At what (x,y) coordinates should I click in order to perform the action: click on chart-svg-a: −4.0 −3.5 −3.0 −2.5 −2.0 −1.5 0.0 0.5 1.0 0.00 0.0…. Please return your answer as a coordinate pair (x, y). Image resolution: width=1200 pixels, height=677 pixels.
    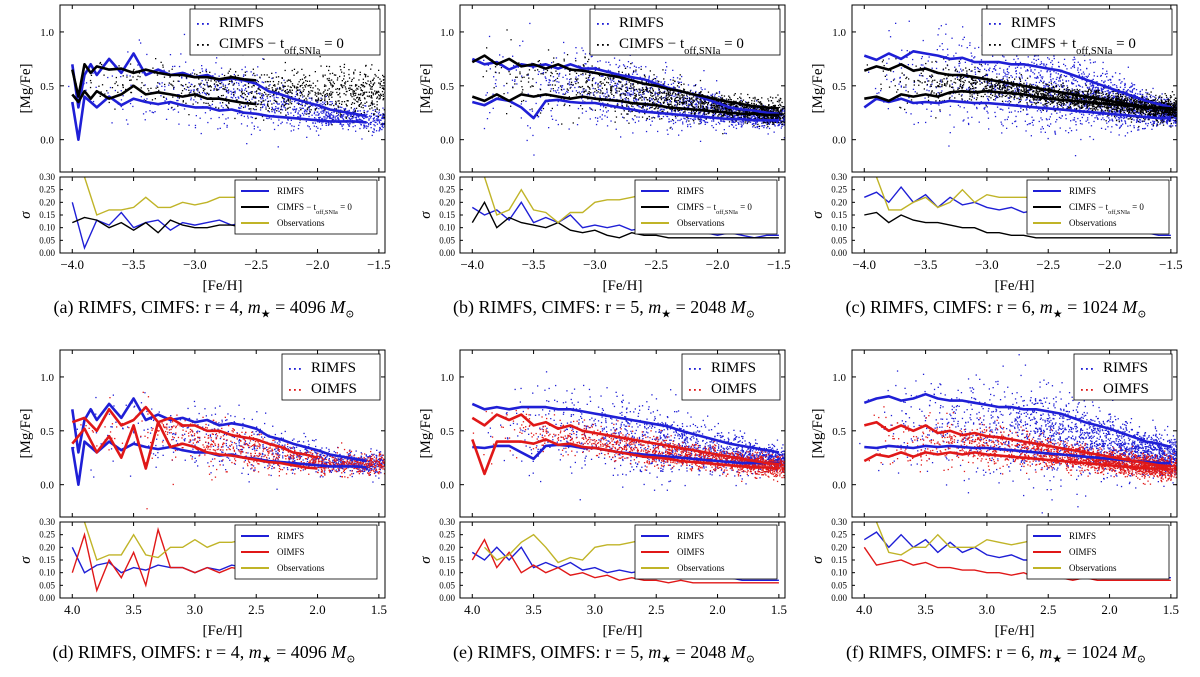
    Looking at the image, I should click on (204, 149).